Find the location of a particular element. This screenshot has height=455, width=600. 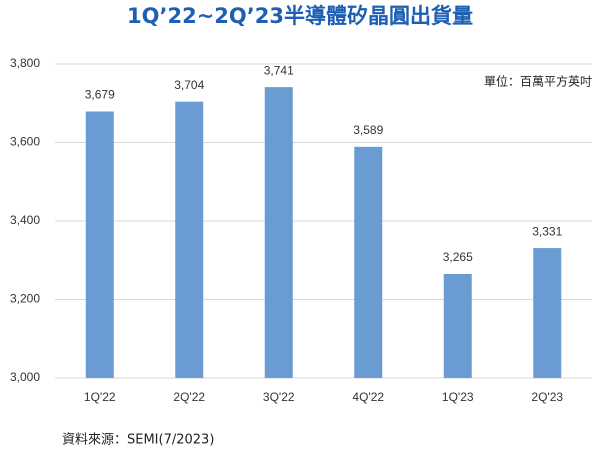

value-label: 3,741 is located at coordinates (279, 70).